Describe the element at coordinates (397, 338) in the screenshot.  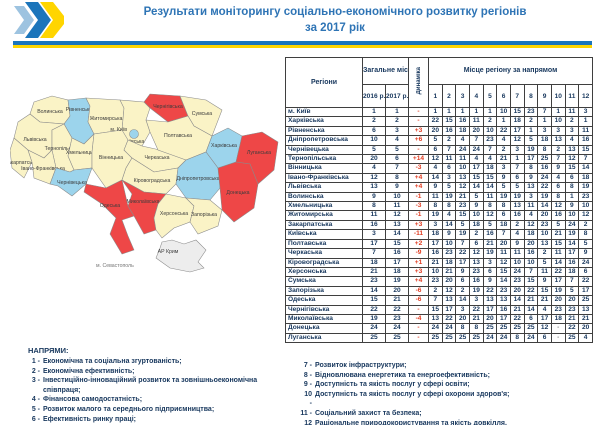
I see `rank-2017-cell: 25` at that location.